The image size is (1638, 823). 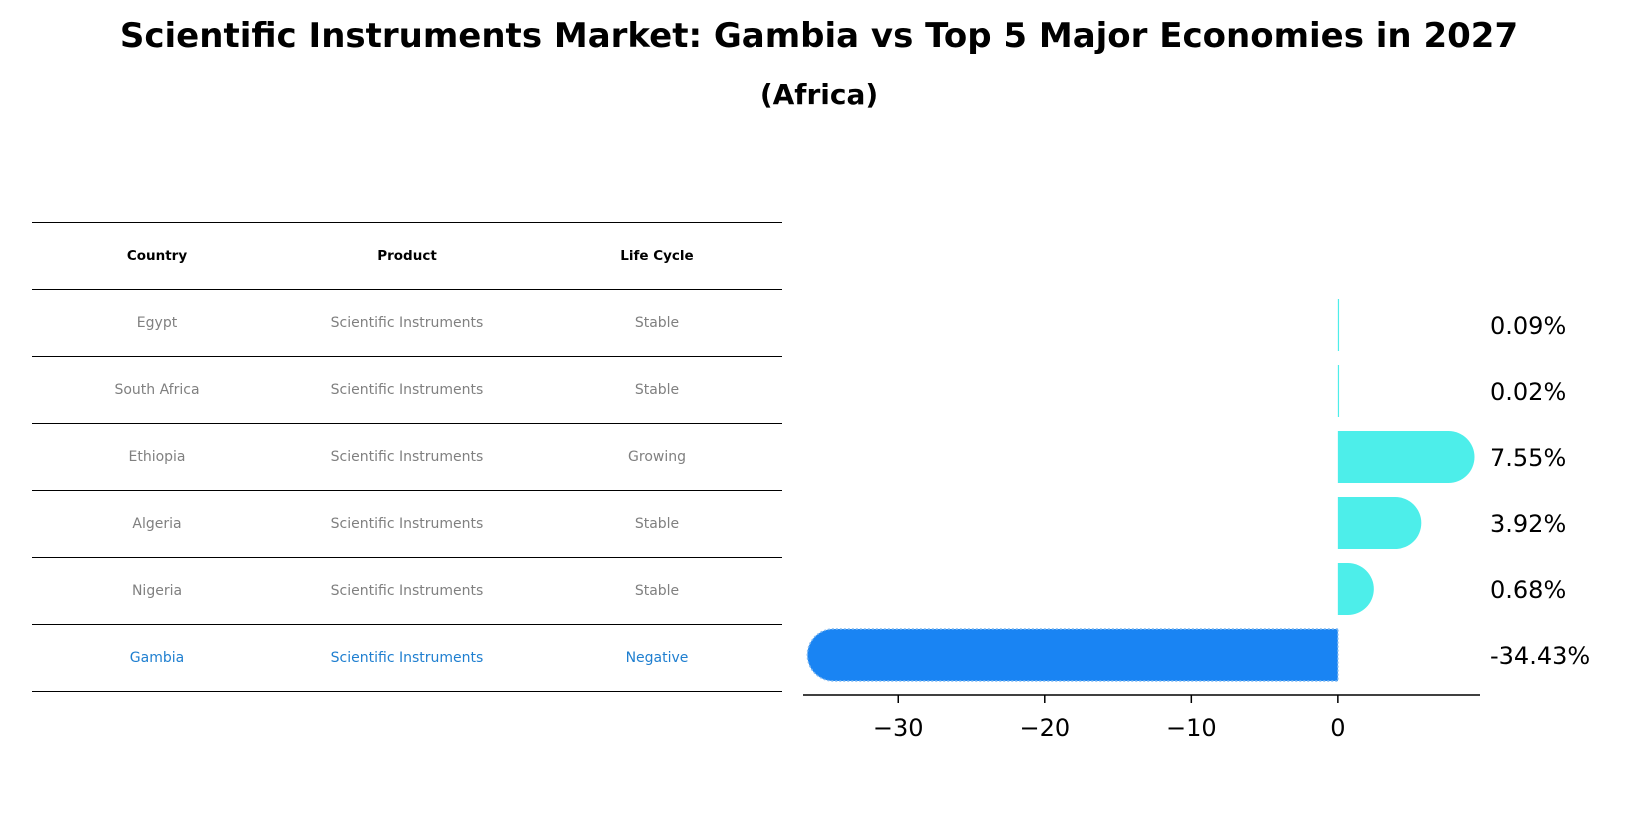 I want to click on cell-country: Ethiopia, so click(x=157, y=457).